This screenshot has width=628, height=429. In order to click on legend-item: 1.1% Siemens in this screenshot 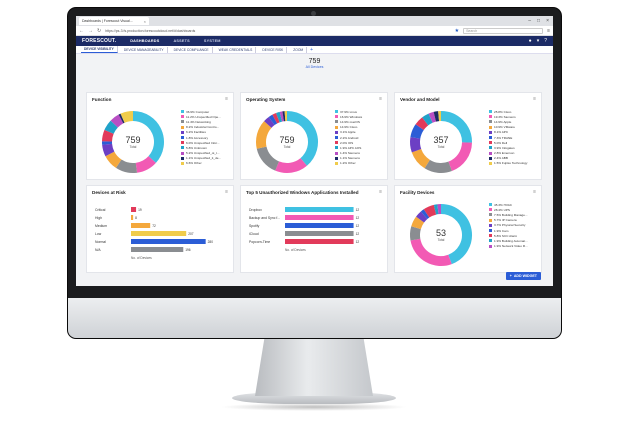, I will do `click(361, 158)`.